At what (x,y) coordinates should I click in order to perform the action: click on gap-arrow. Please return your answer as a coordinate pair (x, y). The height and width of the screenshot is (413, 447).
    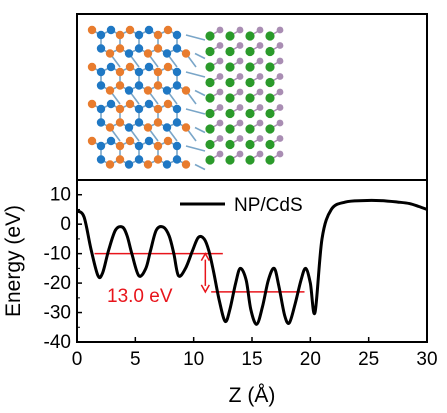
    Looking at the image, I should click on (205, 273).